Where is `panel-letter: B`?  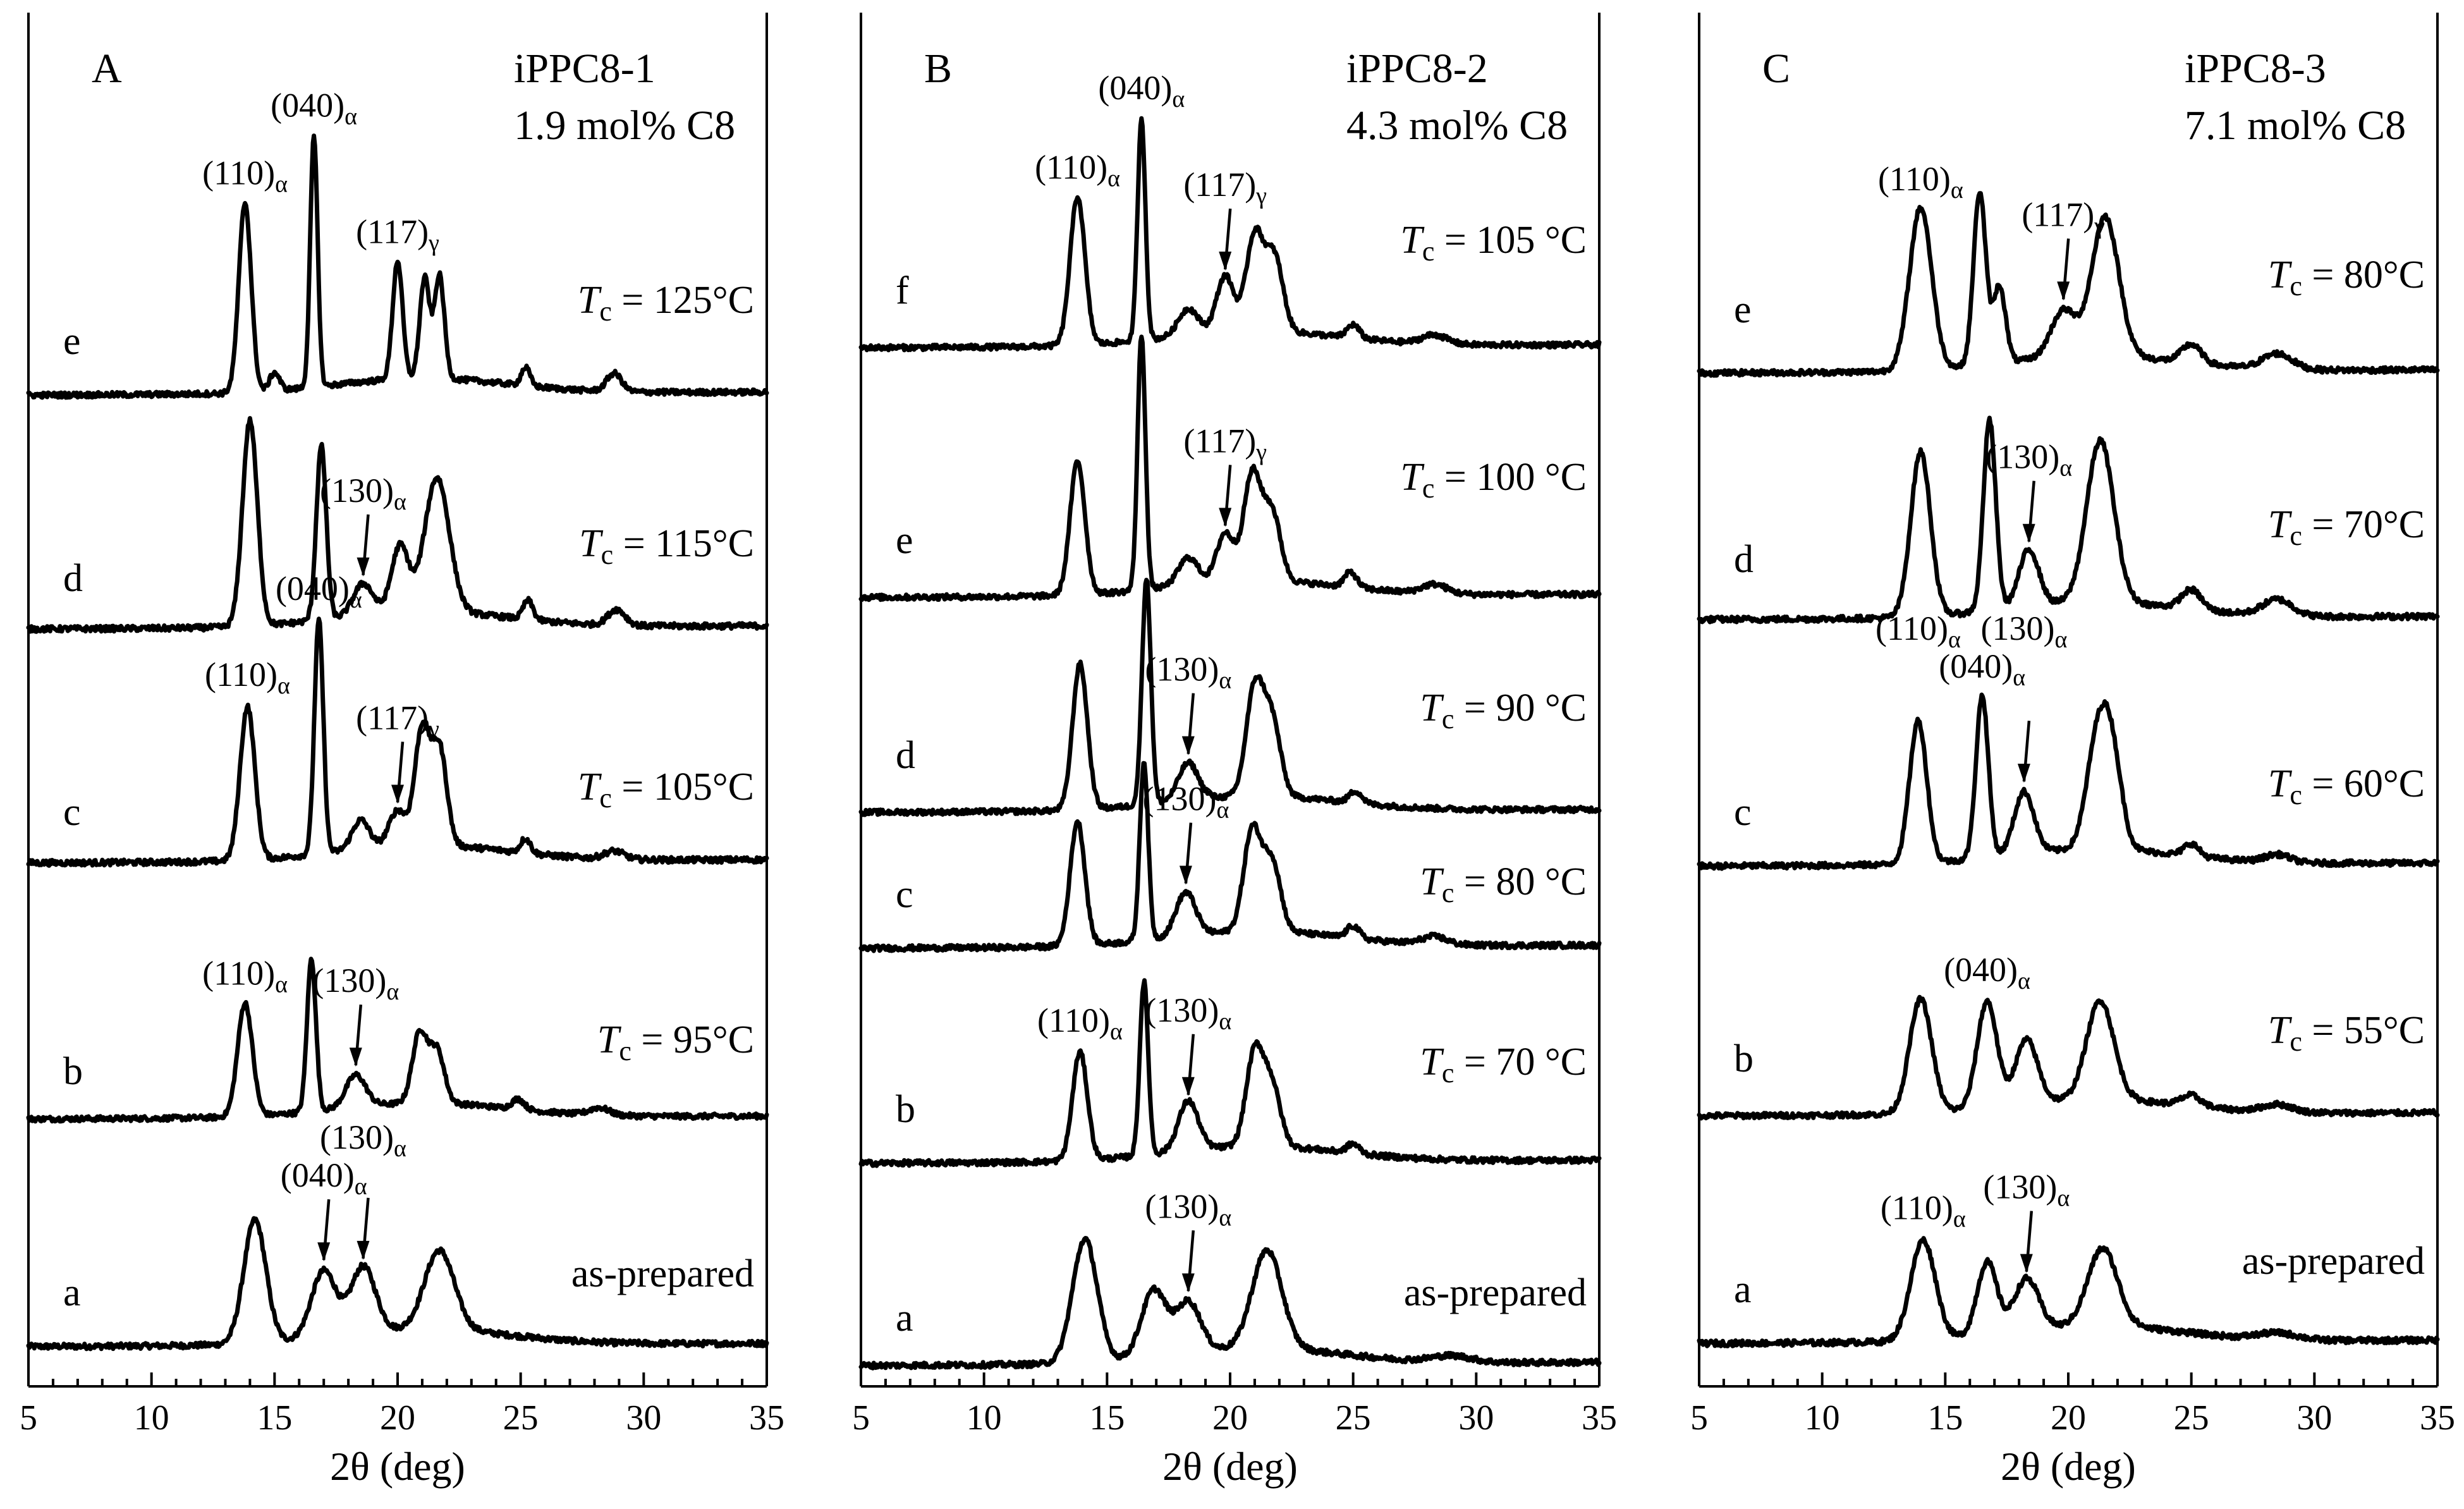
panel-letter: B is located at coordinates (938, 69).